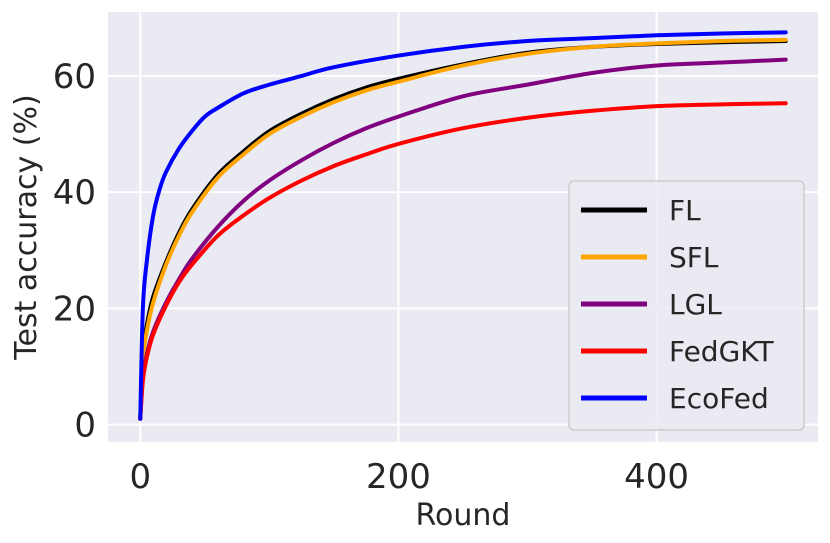 Image resolution: width=830 pixels, height=543 pixels. Describe the element at coordinates (74, 309) in the screenshot. I see `y-tick-label: 20` at that location.